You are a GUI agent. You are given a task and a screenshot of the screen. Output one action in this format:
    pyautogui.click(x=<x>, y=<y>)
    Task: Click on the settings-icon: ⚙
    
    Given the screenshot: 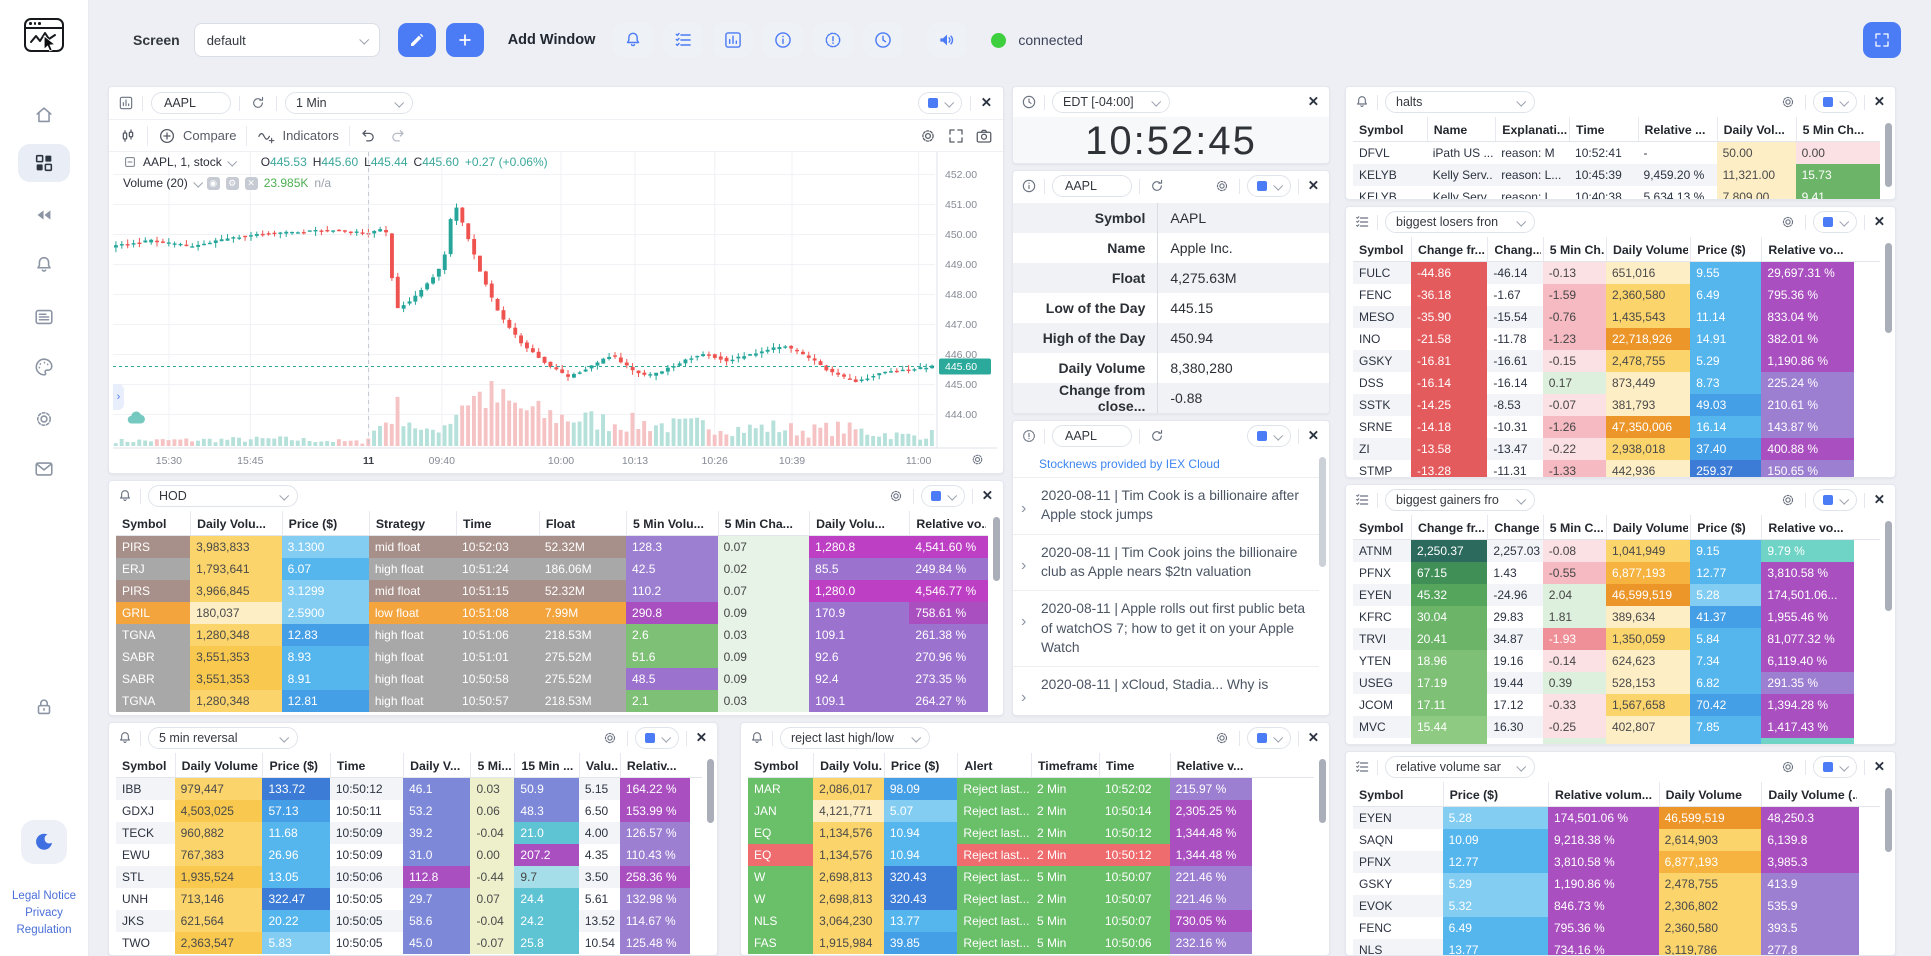 What is the action you would take?
    pyautogui.click(x=232, y=183)
    